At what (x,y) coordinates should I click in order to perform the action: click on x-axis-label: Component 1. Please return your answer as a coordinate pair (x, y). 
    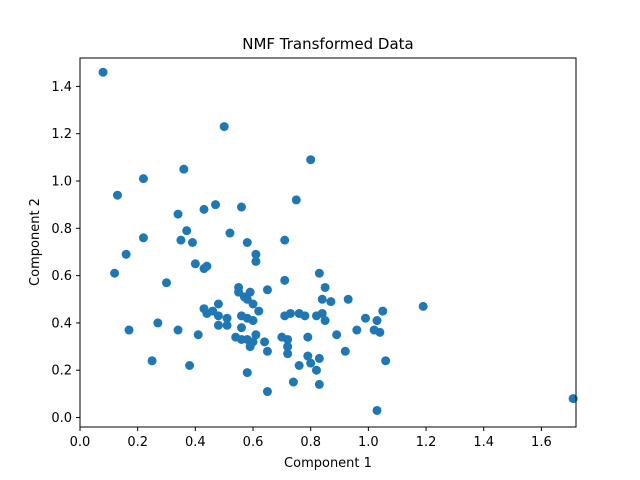
    Looking at the image, I should click on (328, 463).